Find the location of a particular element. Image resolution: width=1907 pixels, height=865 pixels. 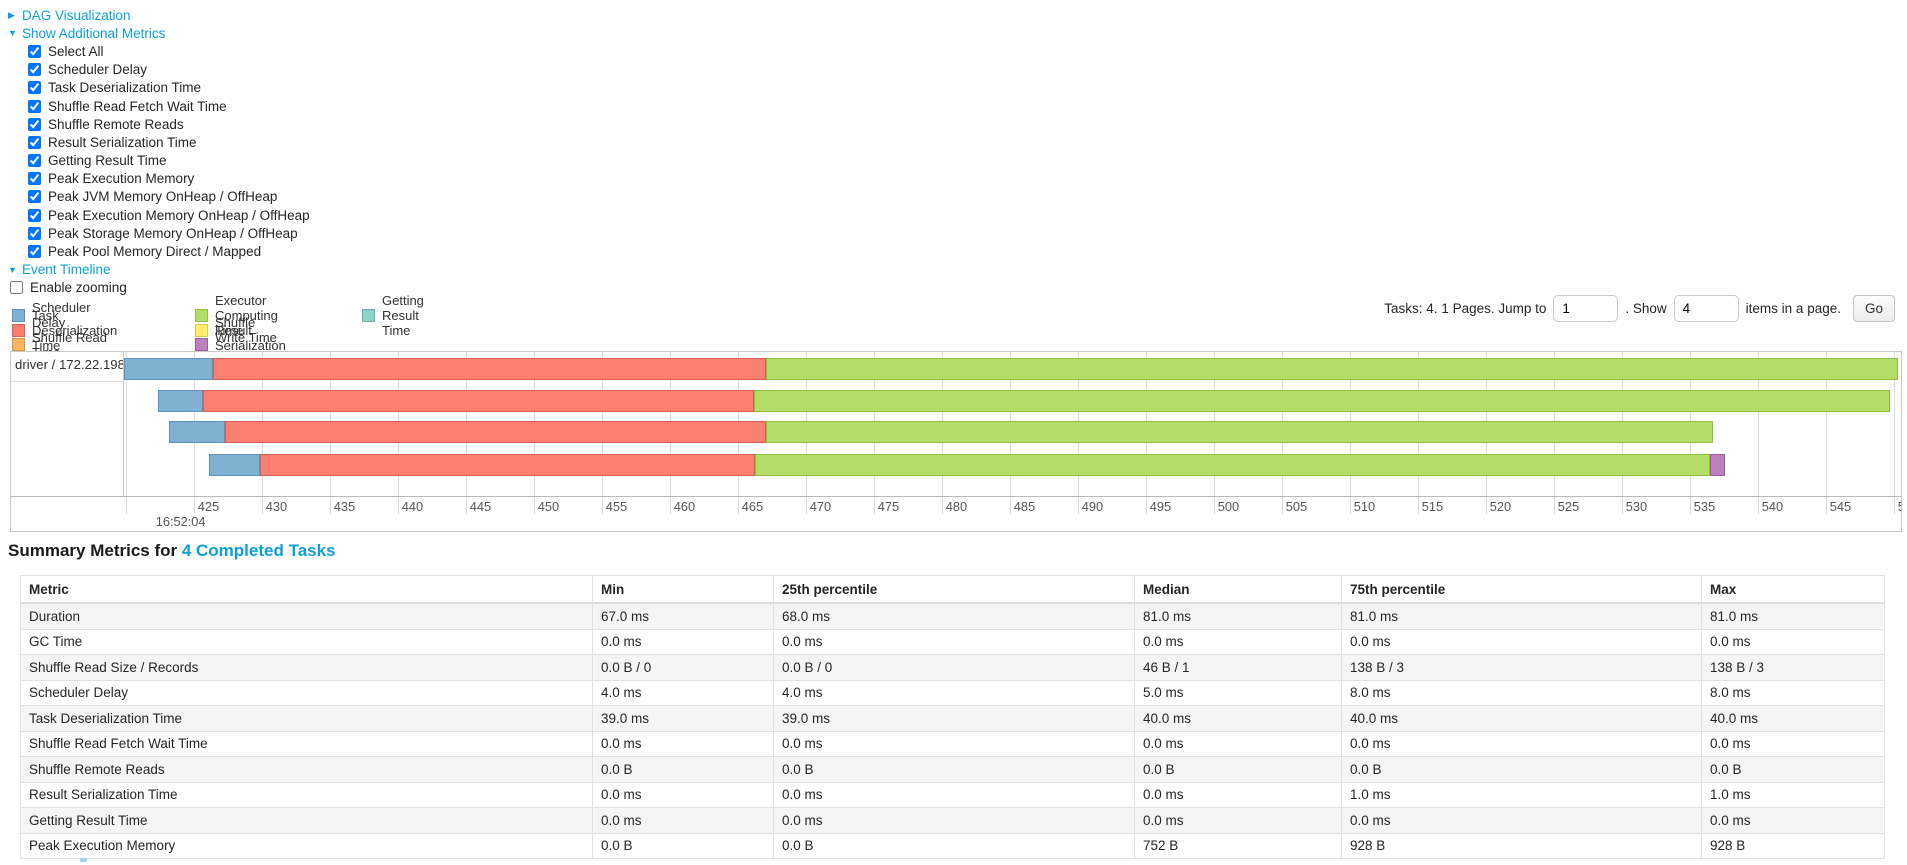

axis-tick-label: 515 is located at coordinates (1432, 506).